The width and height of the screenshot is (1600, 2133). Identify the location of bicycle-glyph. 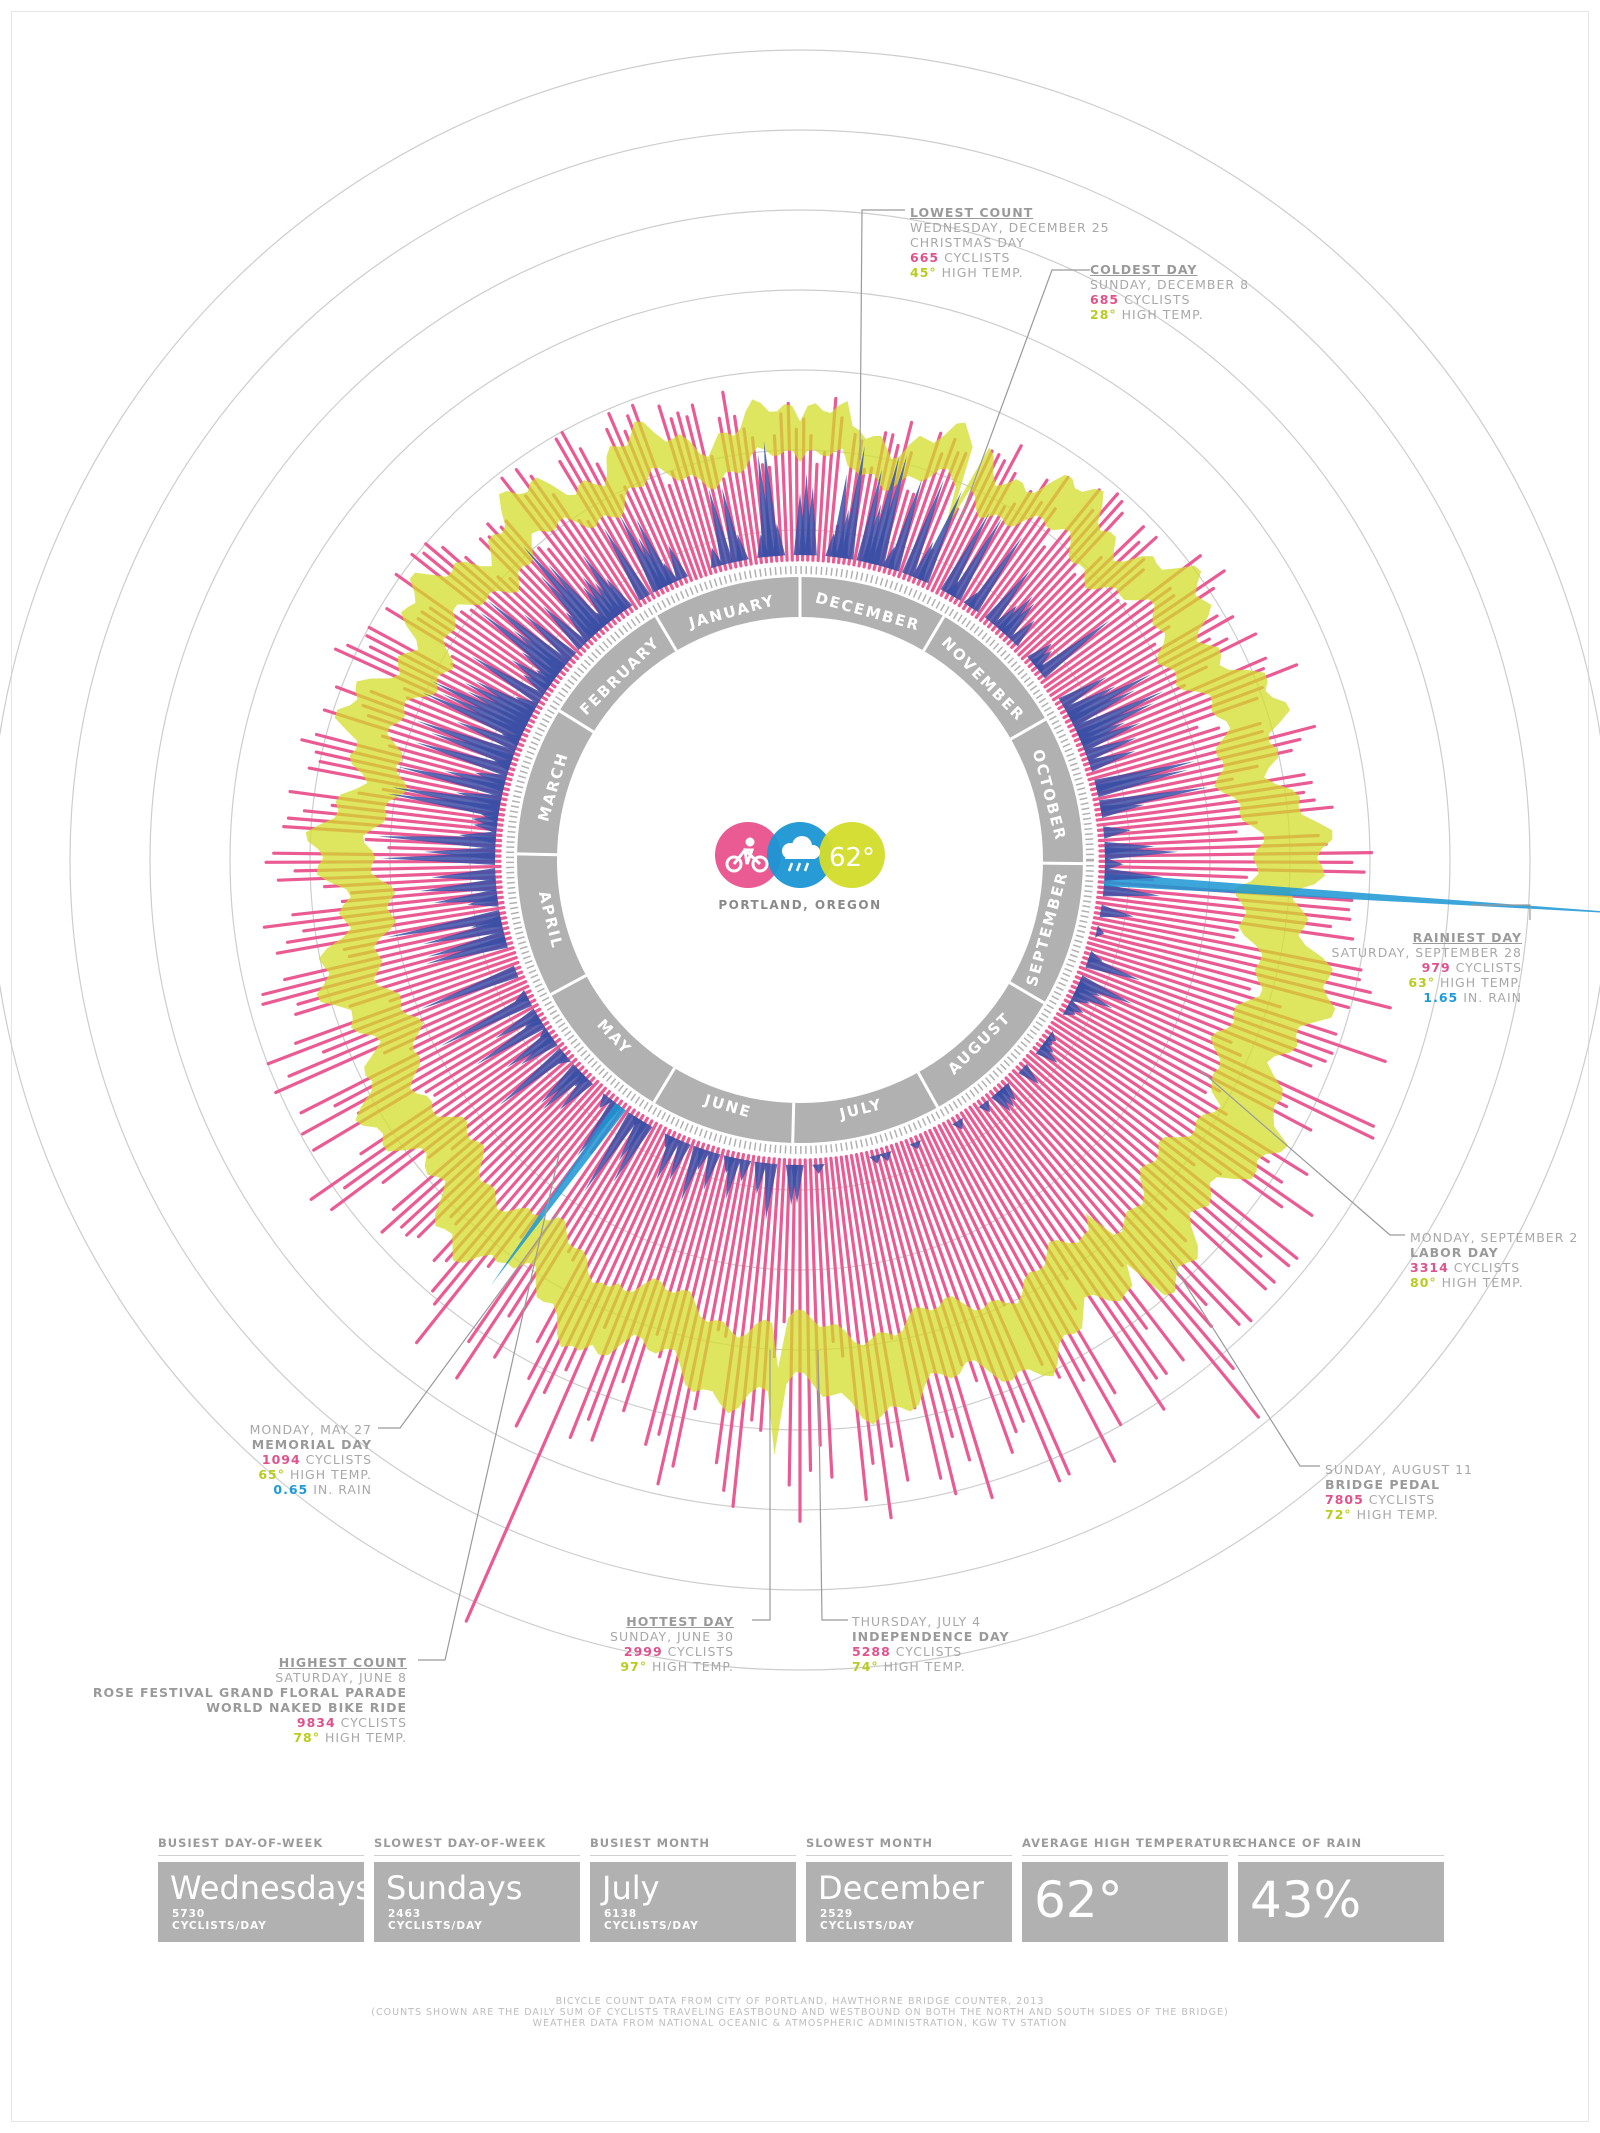
(747, 855).